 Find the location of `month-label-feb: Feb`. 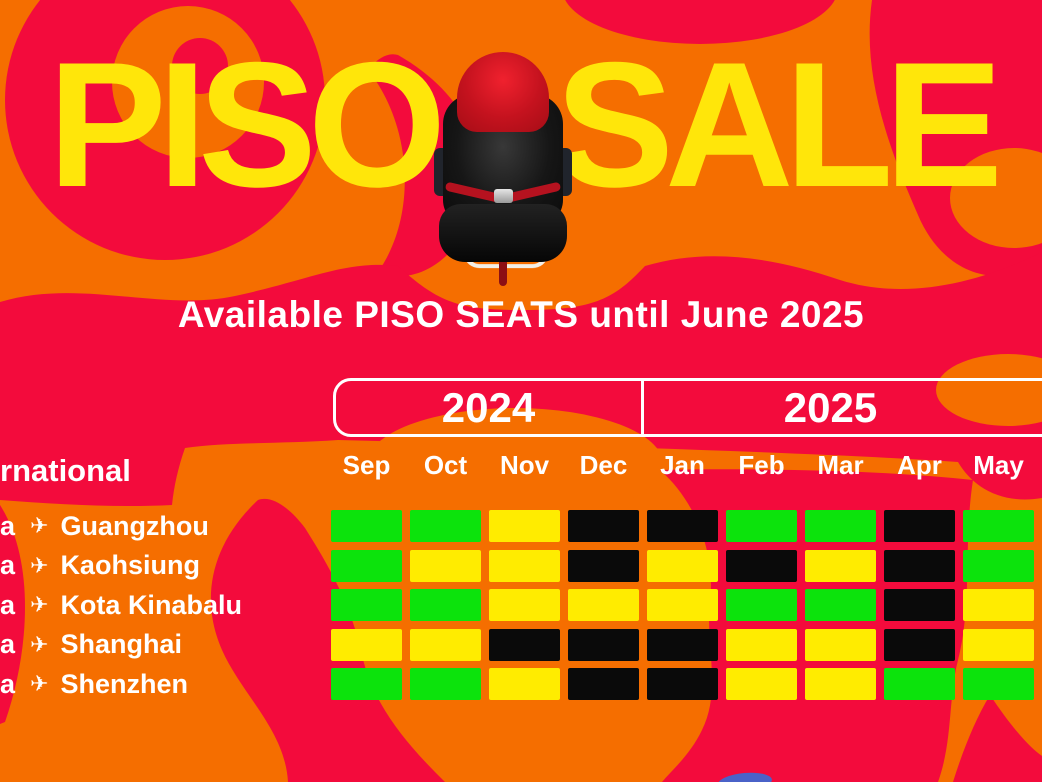

month-label-feb: Feb is located at coordinates (761, 465).